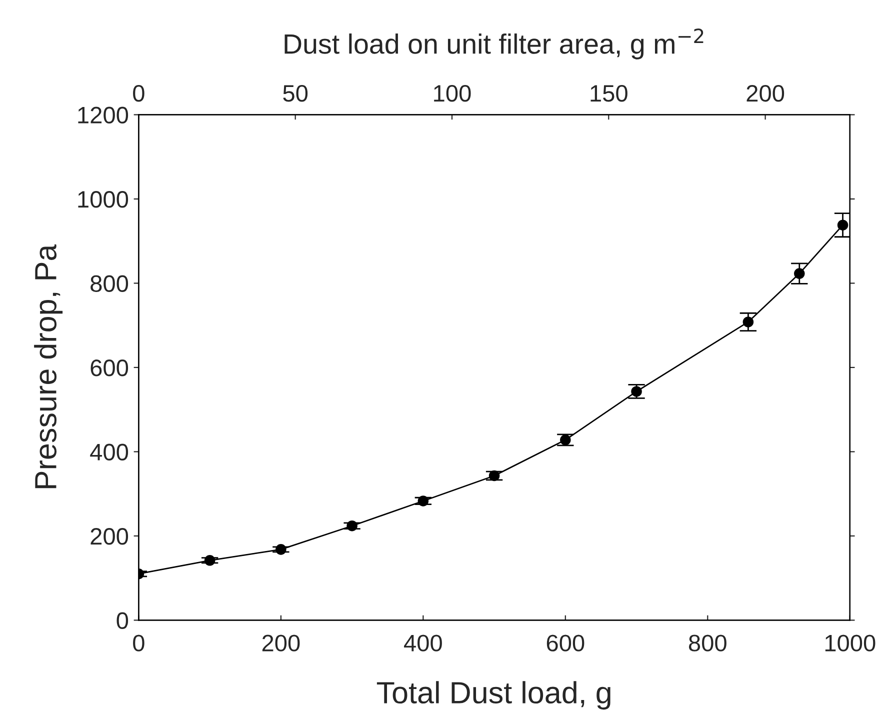  What do you see at coordinates (423, 643) in the screenshot?
I see `x-tick-label: 400` at bounding box center [423, 643].